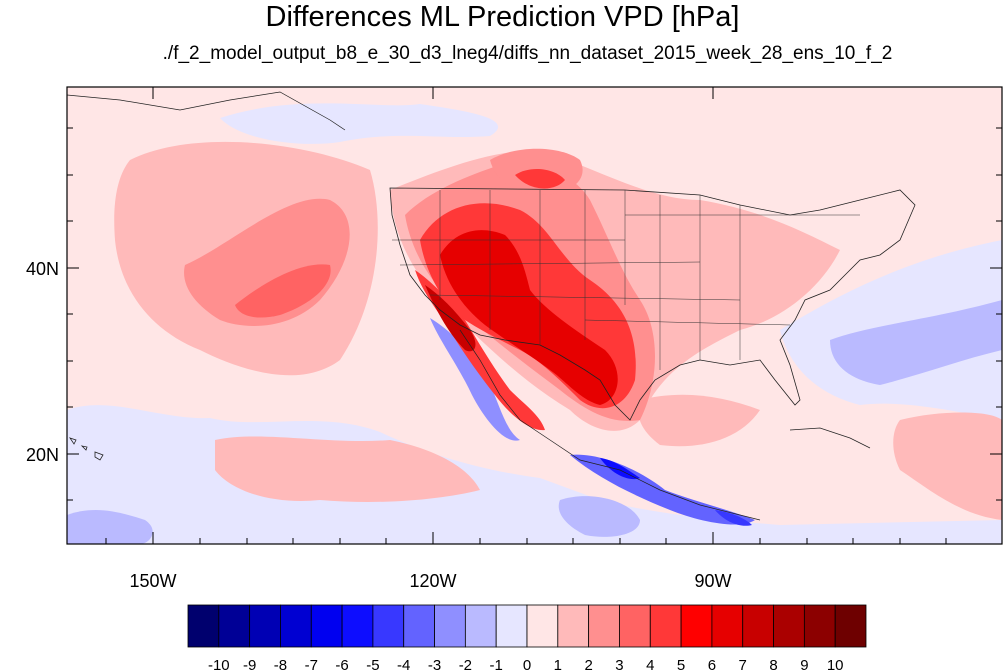  What do you see at coordinates (86, 449) in the screenshot?
I see `hawaii-islands` at bounding box center [86, 449].